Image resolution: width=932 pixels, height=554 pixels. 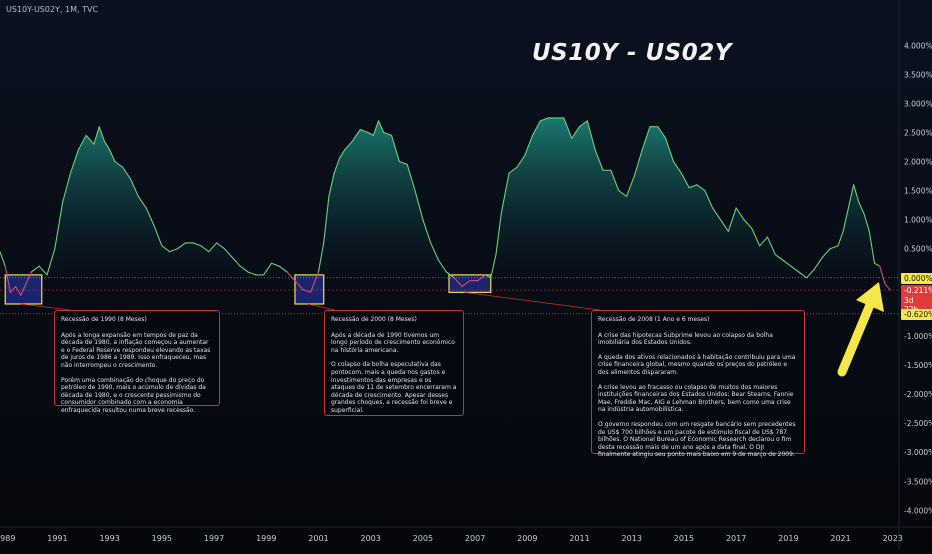 I want to click on chart-title: US10Y - US02Y, so click(x=632, y=53).